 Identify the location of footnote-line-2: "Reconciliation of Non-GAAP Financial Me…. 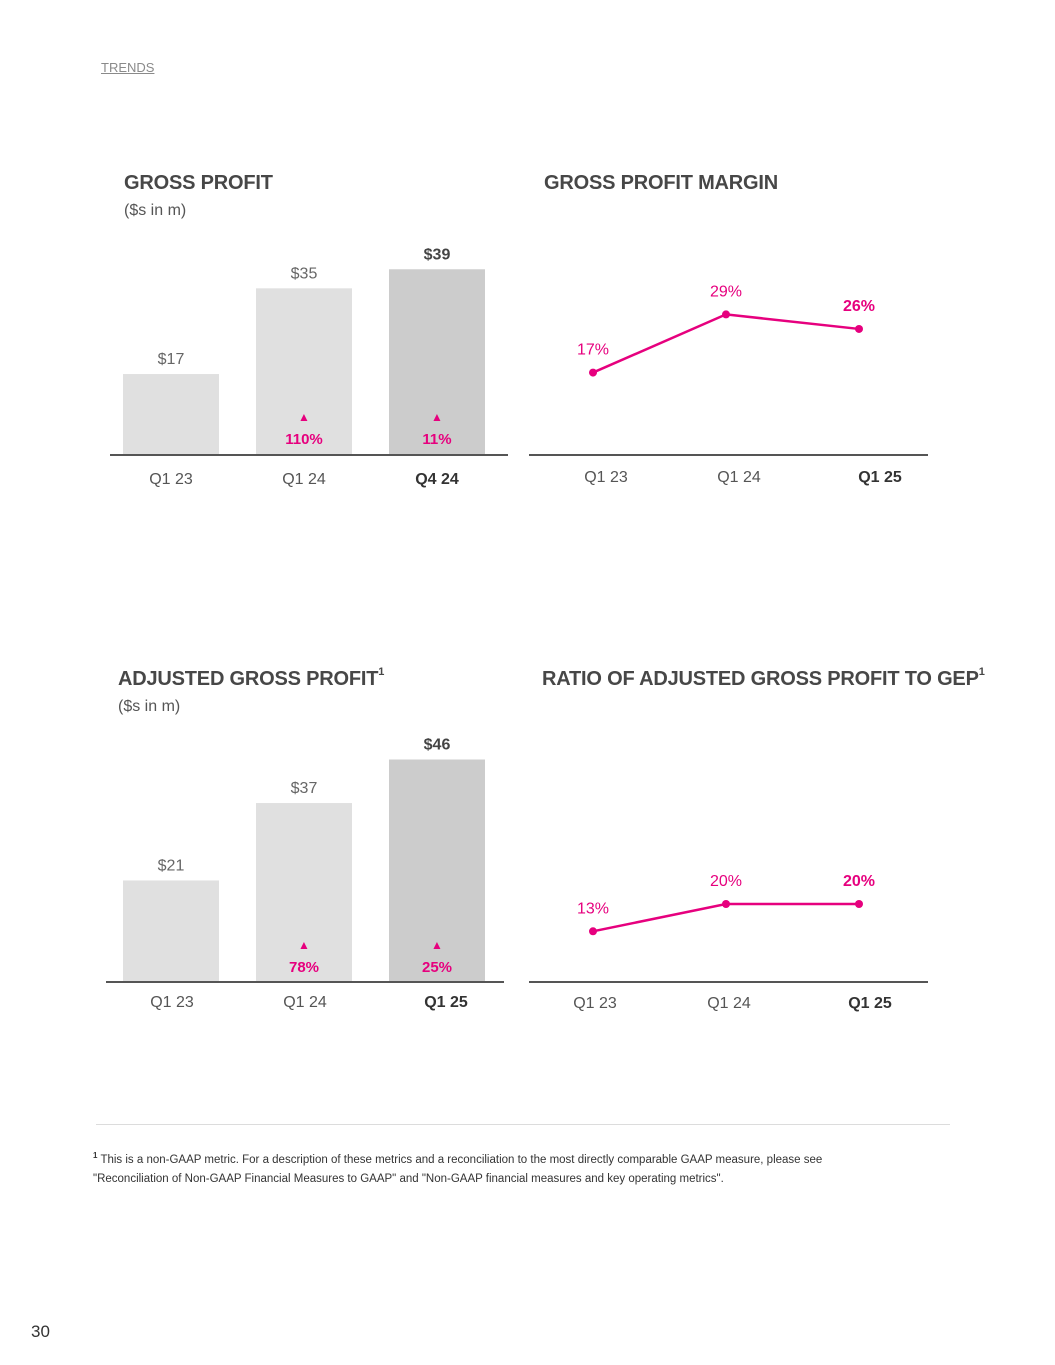
(408, 1179).